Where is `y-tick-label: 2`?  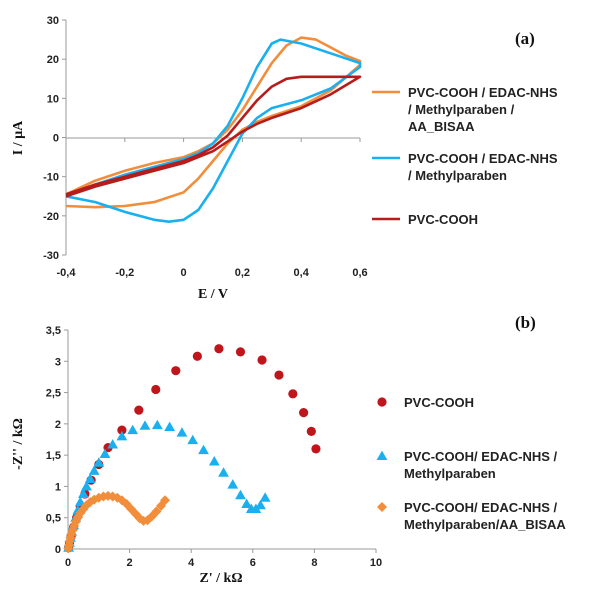 y-tick-label: 2 is located at coordinates (58, 425).